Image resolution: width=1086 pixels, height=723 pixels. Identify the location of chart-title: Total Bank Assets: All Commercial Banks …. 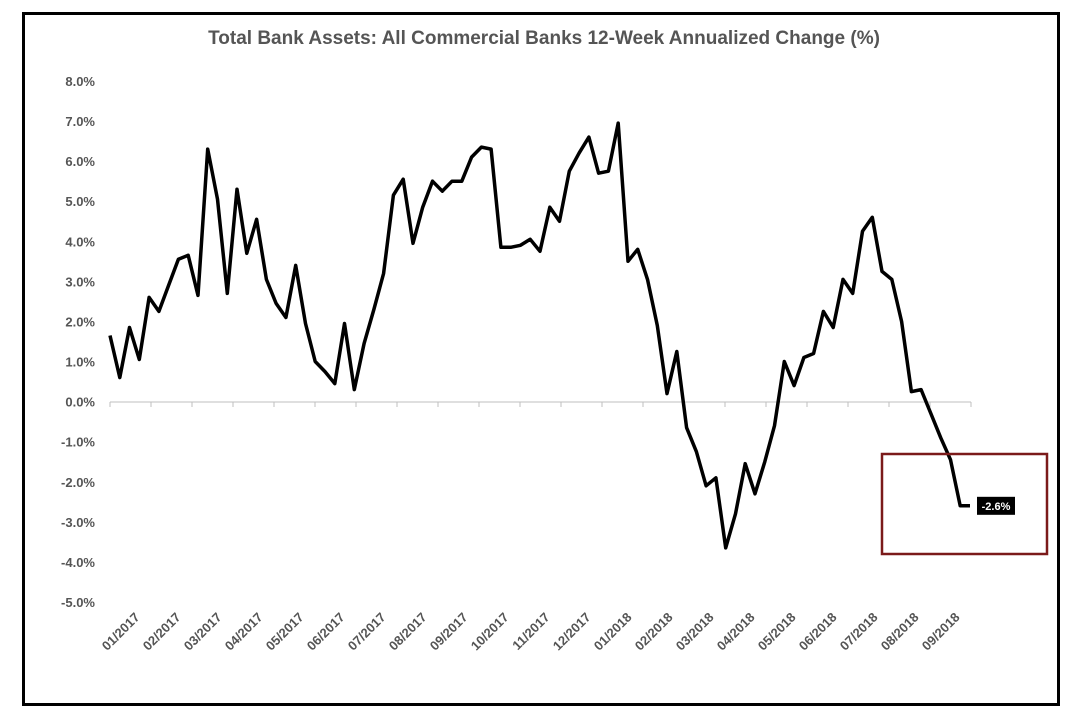
(544, 38).